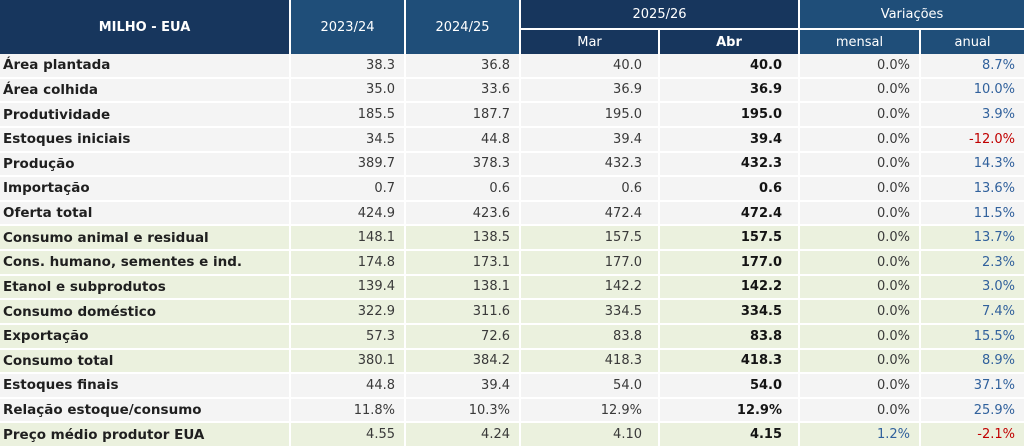 Image resolution: width=1024 pixels, height=448 pixels. Describe the element at coordinates (590, 41) in the screenshot. I see `col-header-mar: Mar` at that location.